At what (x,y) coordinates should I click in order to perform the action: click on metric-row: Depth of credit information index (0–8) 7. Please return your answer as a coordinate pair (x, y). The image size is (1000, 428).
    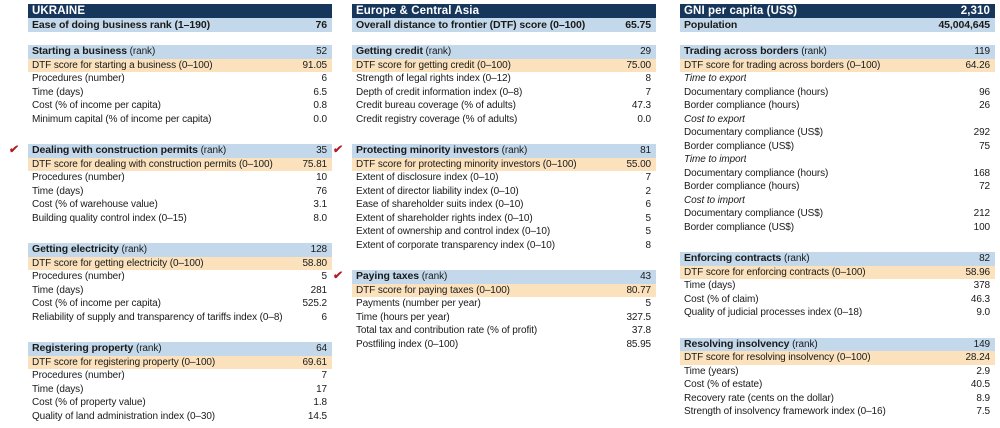
    Looking at the image, I should click on (504, 93).